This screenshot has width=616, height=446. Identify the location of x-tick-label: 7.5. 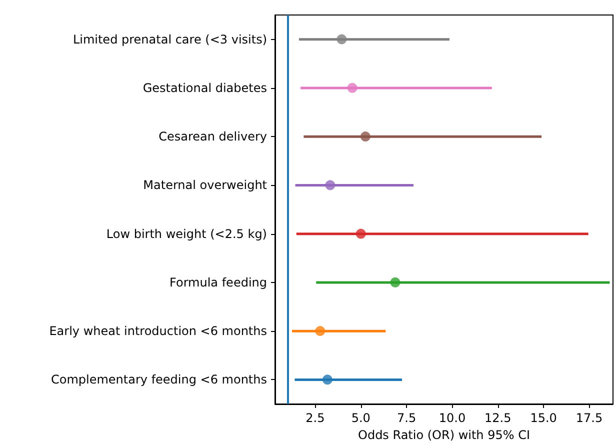
(406, 418).